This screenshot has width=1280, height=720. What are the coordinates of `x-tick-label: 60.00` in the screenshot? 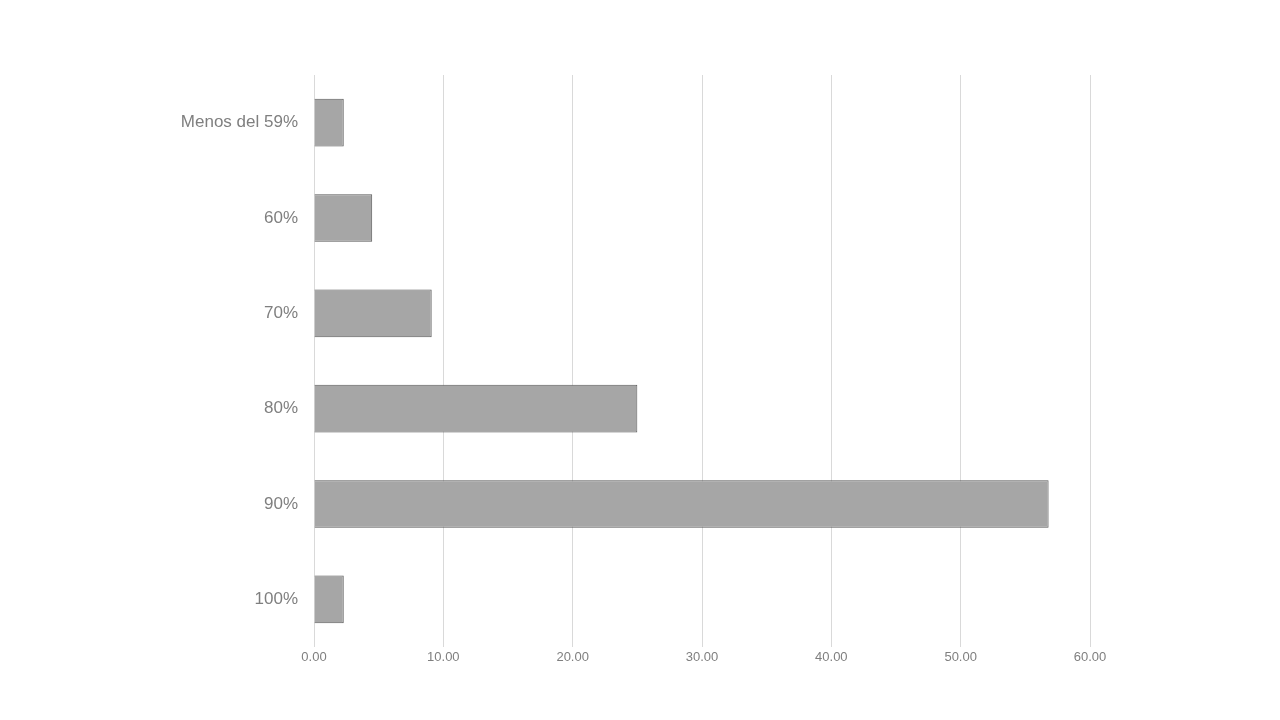 It's located at (1090, 657).